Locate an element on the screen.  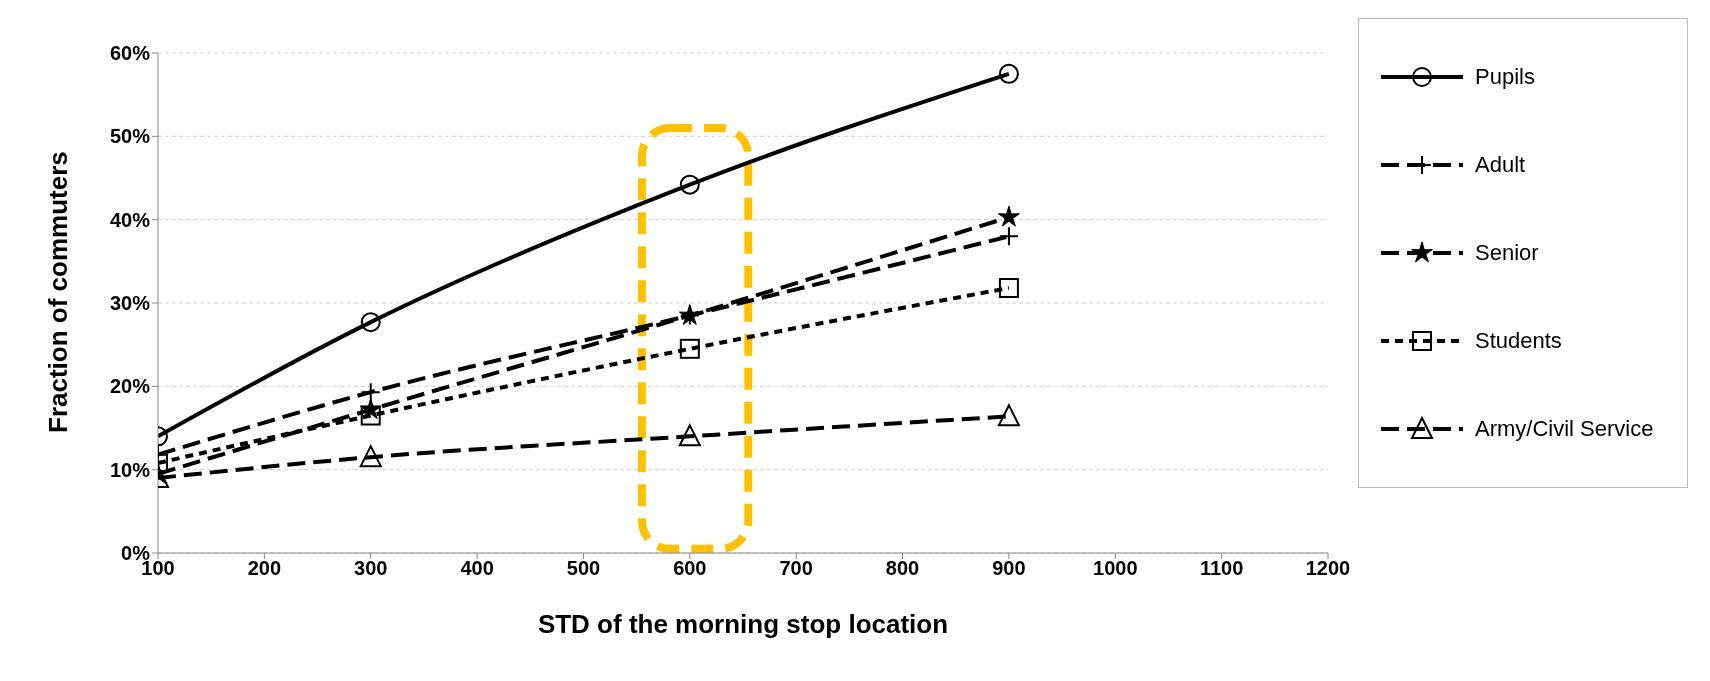
x-axis-title: STD of the morning stop location is located at coordinates (743, 624).